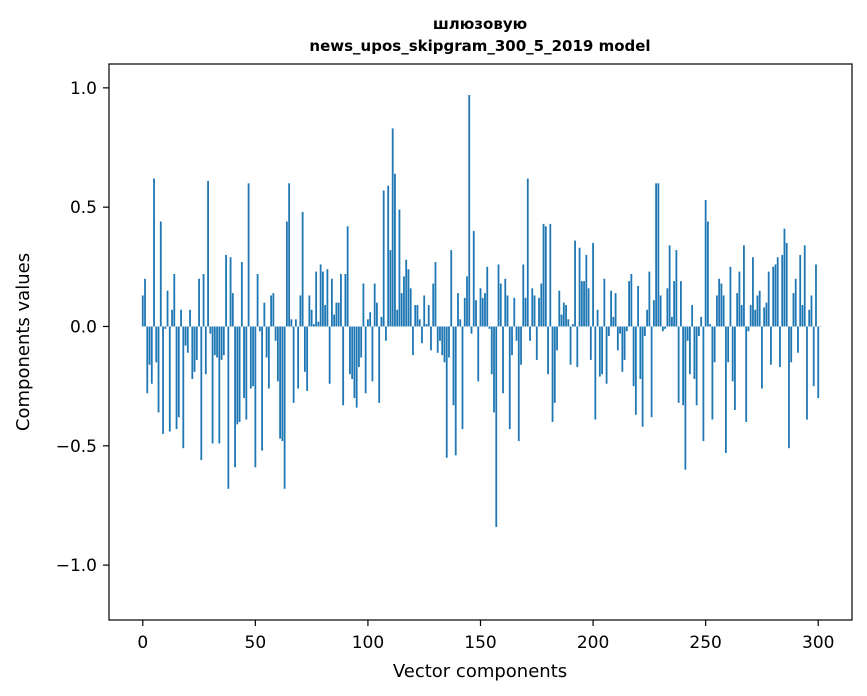  What do you see at coordinates (480, 643) in the screenshot?
I see `x-tick-label: 150` at bounding box center [480, 643].